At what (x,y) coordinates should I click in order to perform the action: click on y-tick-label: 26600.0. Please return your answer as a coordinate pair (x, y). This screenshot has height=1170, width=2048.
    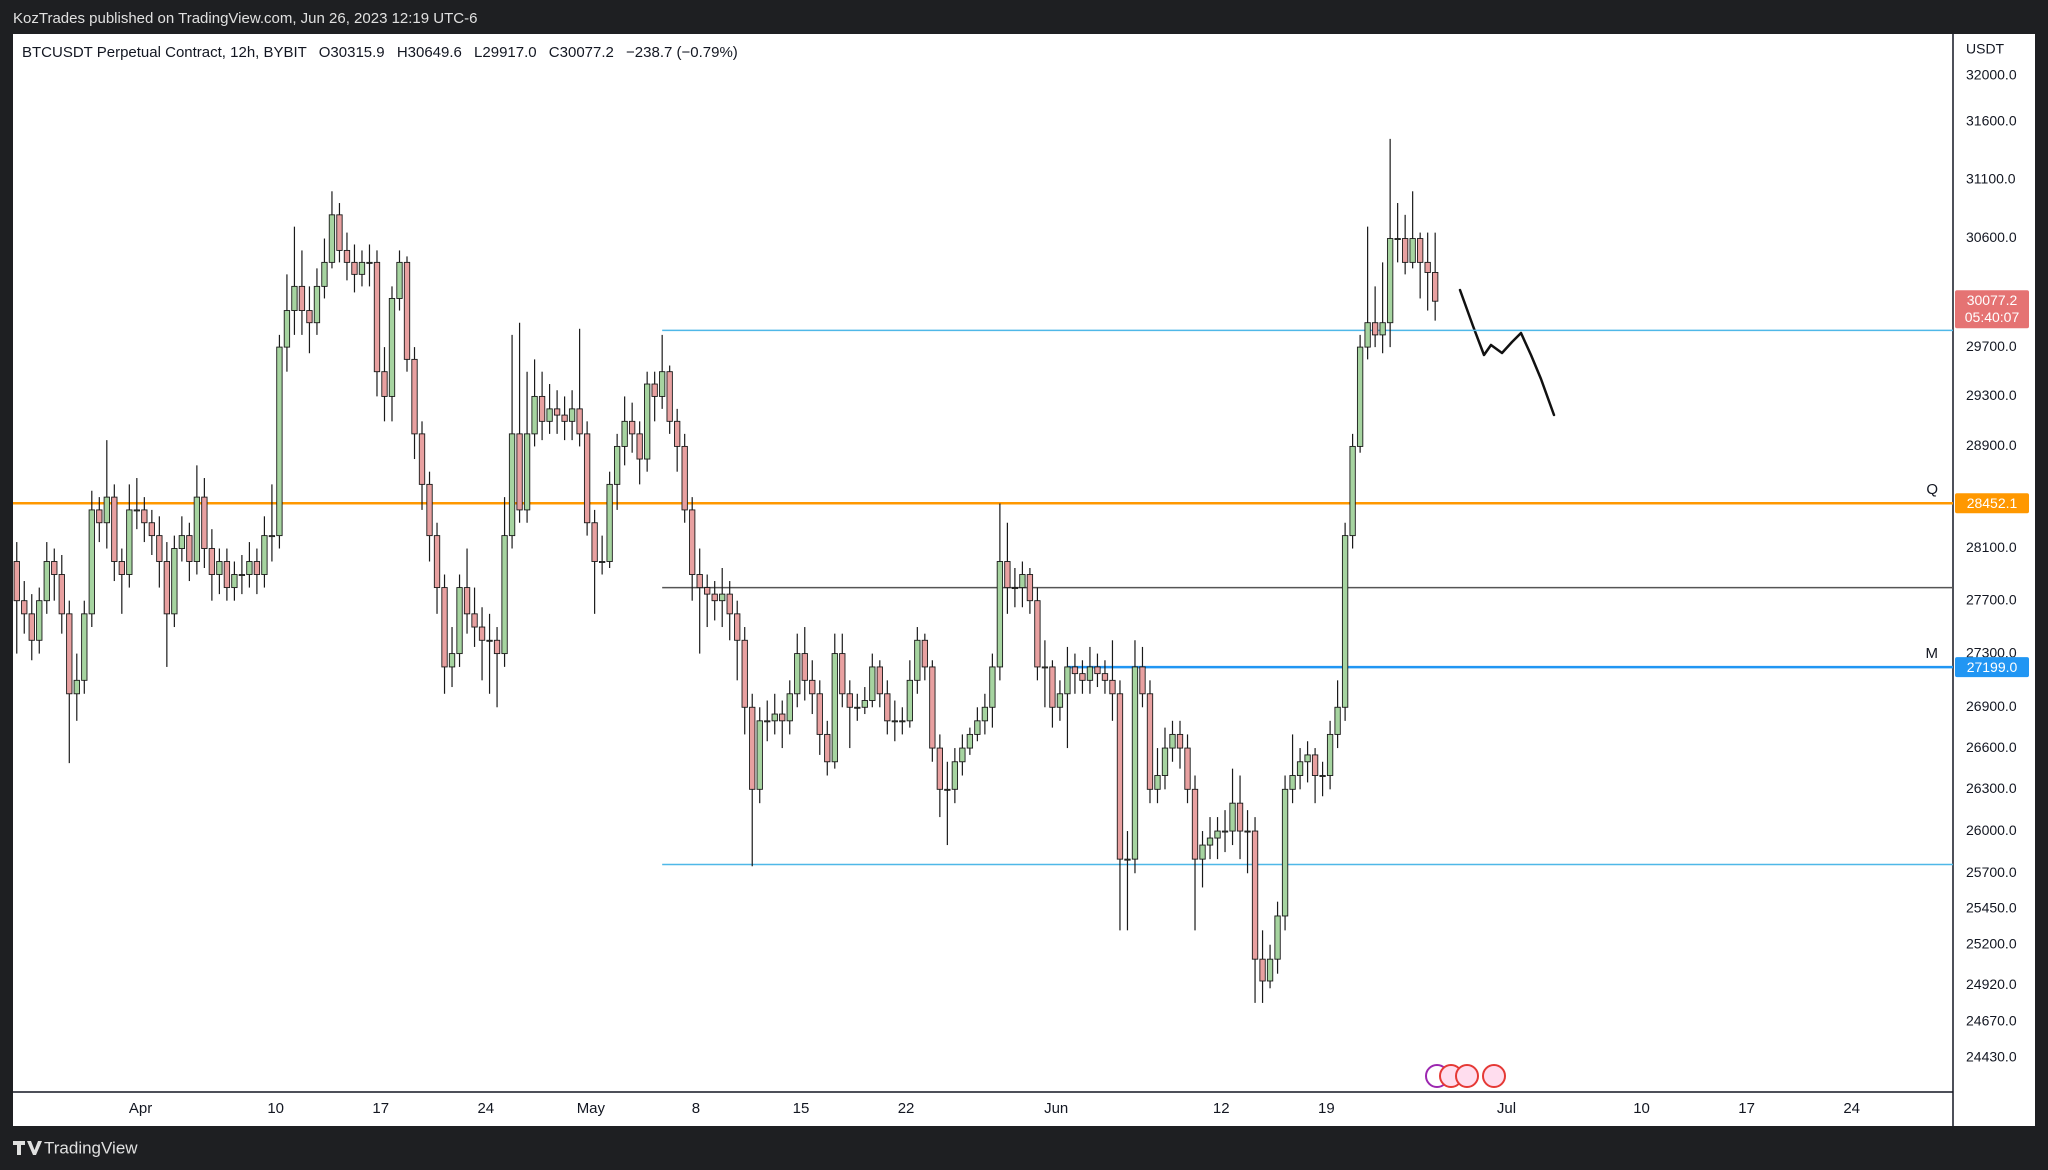
    Looking at the image, I should click on (1991, 747).